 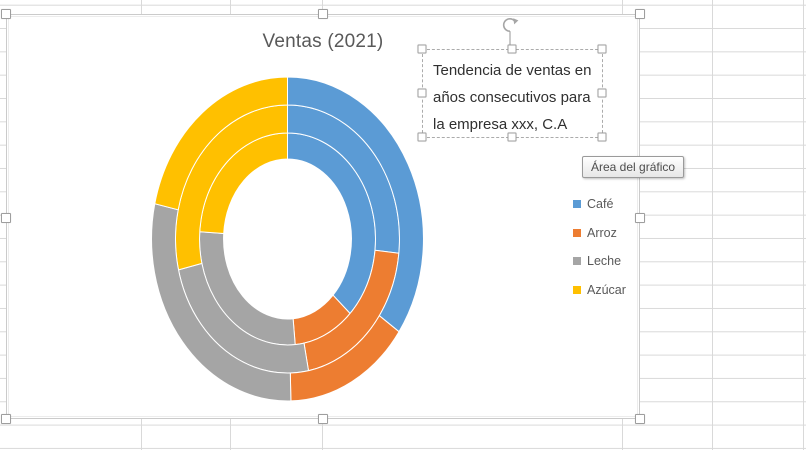 I want to click on legend: Café Arroz Leche Azúcar, so click(x=599, y=247).